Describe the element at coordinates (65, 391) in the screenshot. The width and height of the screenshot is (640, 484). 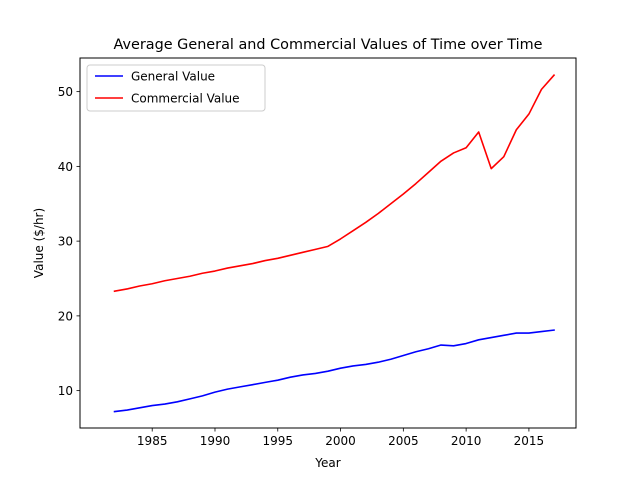
I see `y-tick-label: 10` at that location.